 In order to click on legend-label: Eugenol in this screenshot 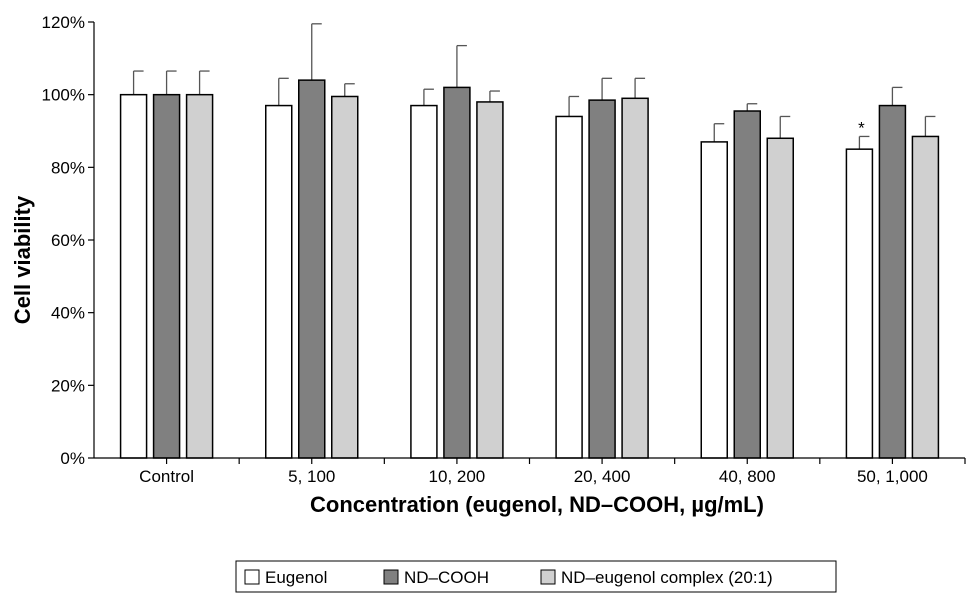, I will do `click(296, 577)`.